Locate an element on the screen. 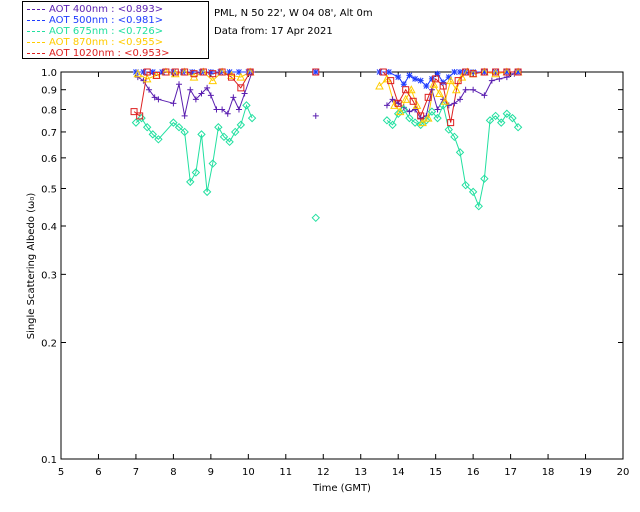 This screenshot has width=640, height=512. y-tick-label: 0.8 is located at coordinates (49, 111).